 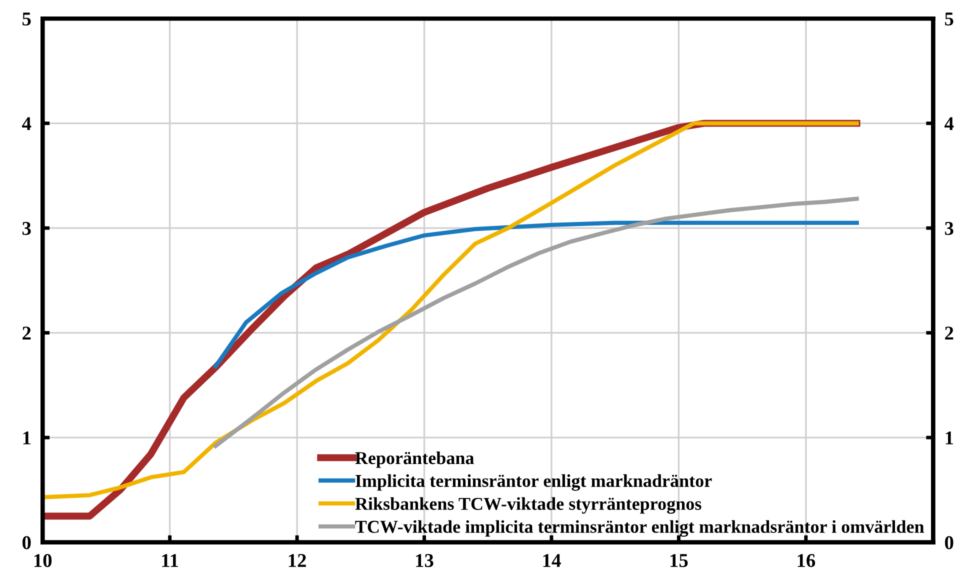 I want to click on y2-tick-label: 3, so click(x=949, y=228).